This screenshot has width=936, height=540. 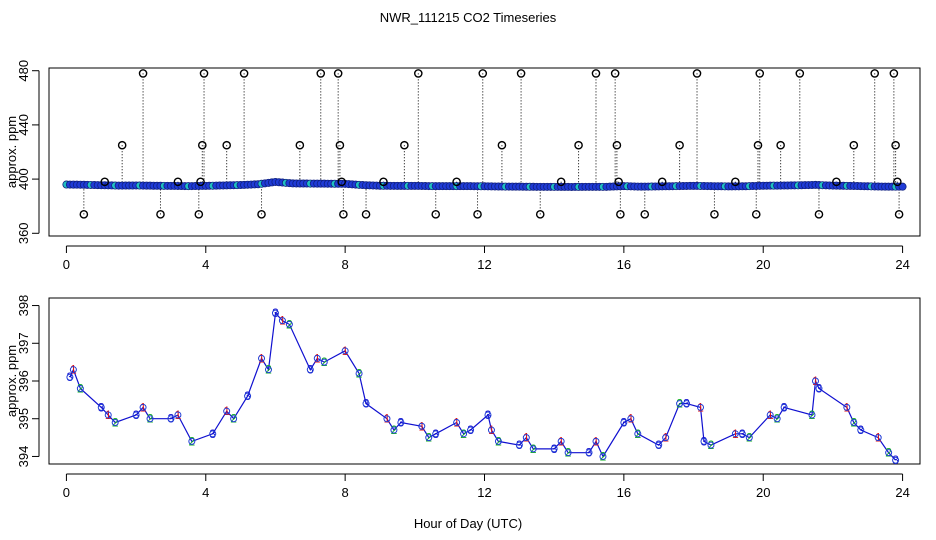 I want to click on y-tick-label: 400, so click(x=23, y=179).